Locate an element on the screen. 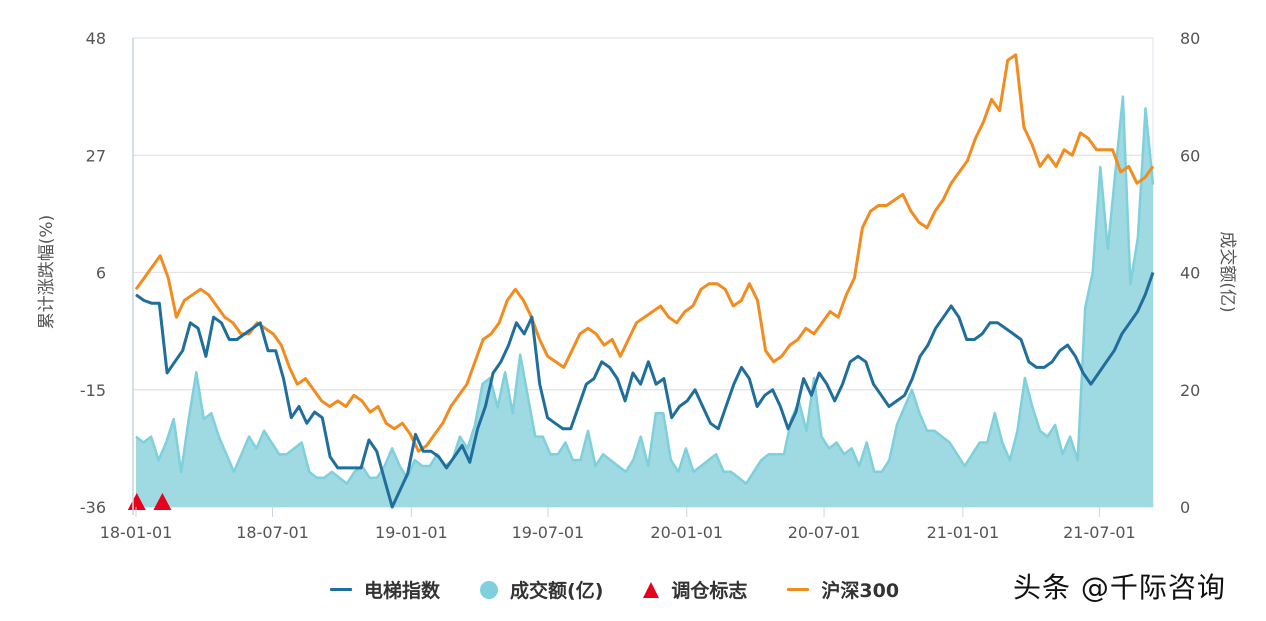 The image size is (1266, 621). y-right-axis-title: 成交额(亿) is located at coordinates (1227, 271).